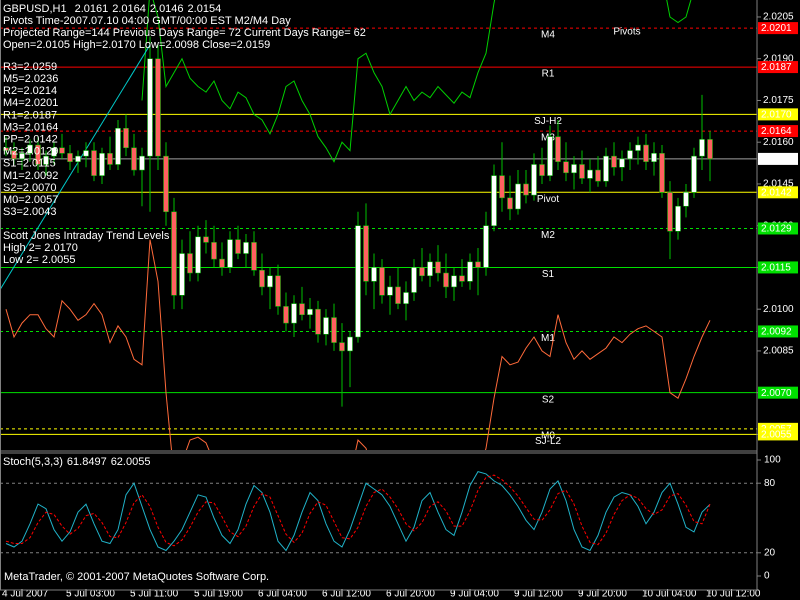 This screenshot has height=600, width=800. I want to click on level-label: M4, so click(548, 35).